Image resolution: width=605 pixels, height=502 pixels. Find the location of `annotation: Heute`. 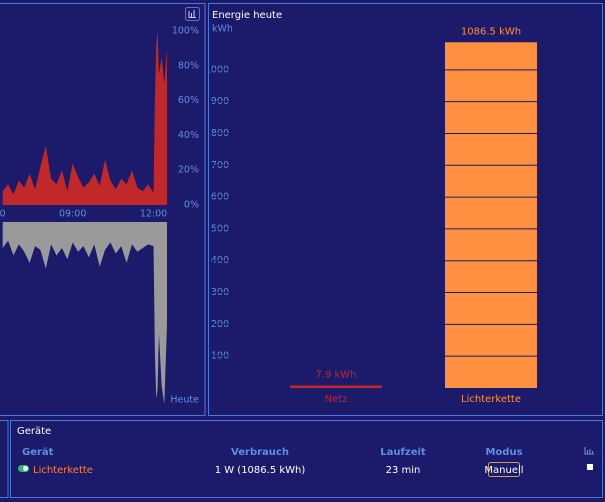

annotation: Heute is located at coordinates (184, 400).